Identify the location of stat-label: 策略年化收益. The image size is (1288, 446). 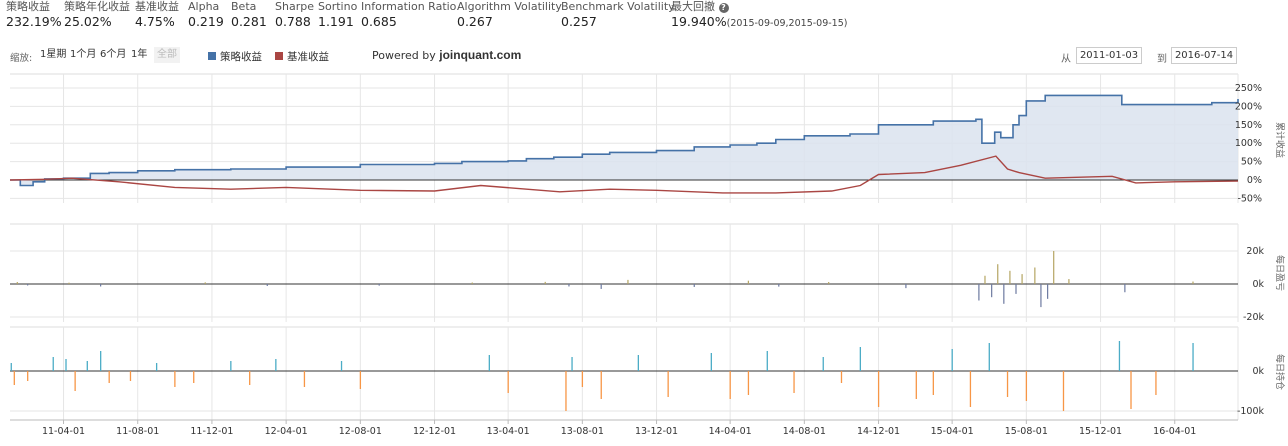
(97, 6).